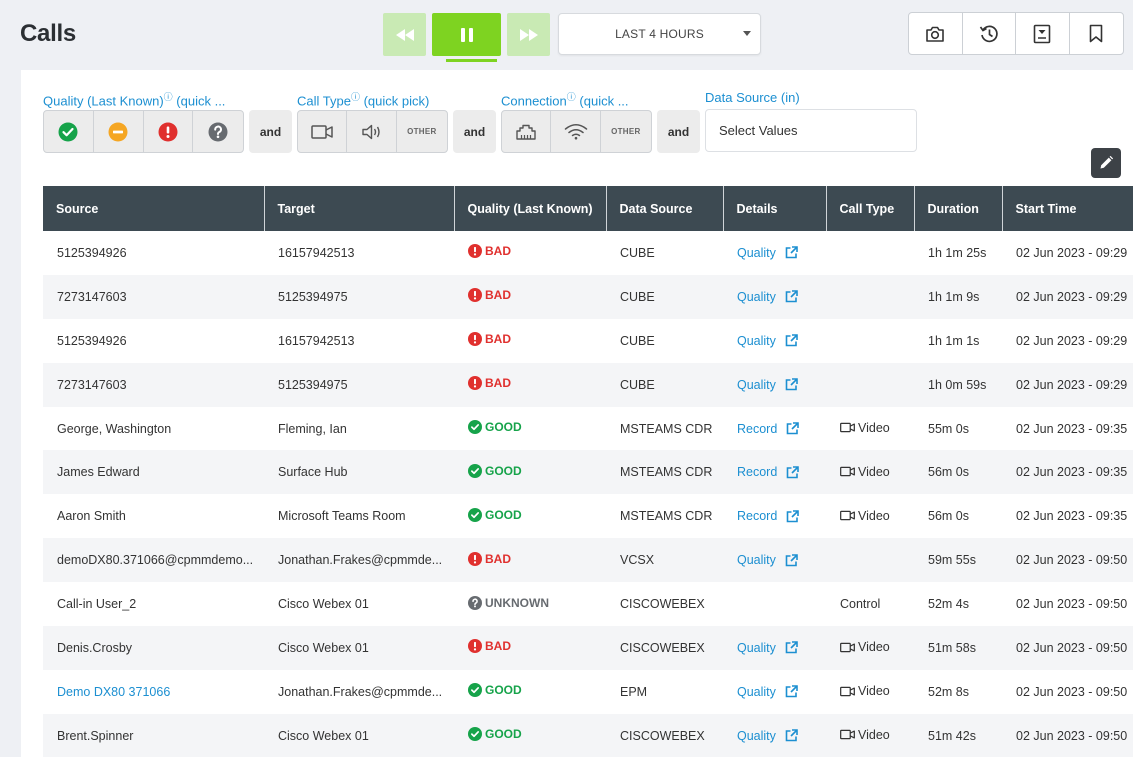  Describe the element at coordinates (870, 253) in the screenshot. I see `cell-call-type` at that location.